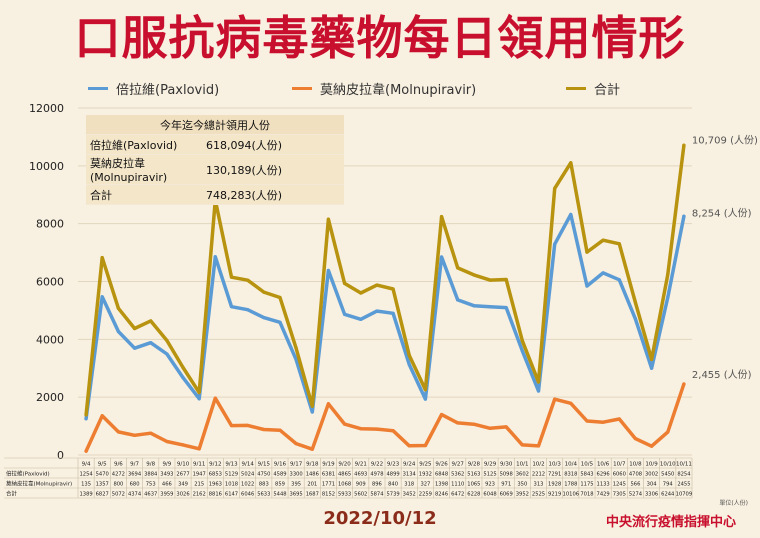 The image size is (760, 538). Describe the element at coordinates (296, 475) in the screenshot. I see `table-cell: 3300` at that location.